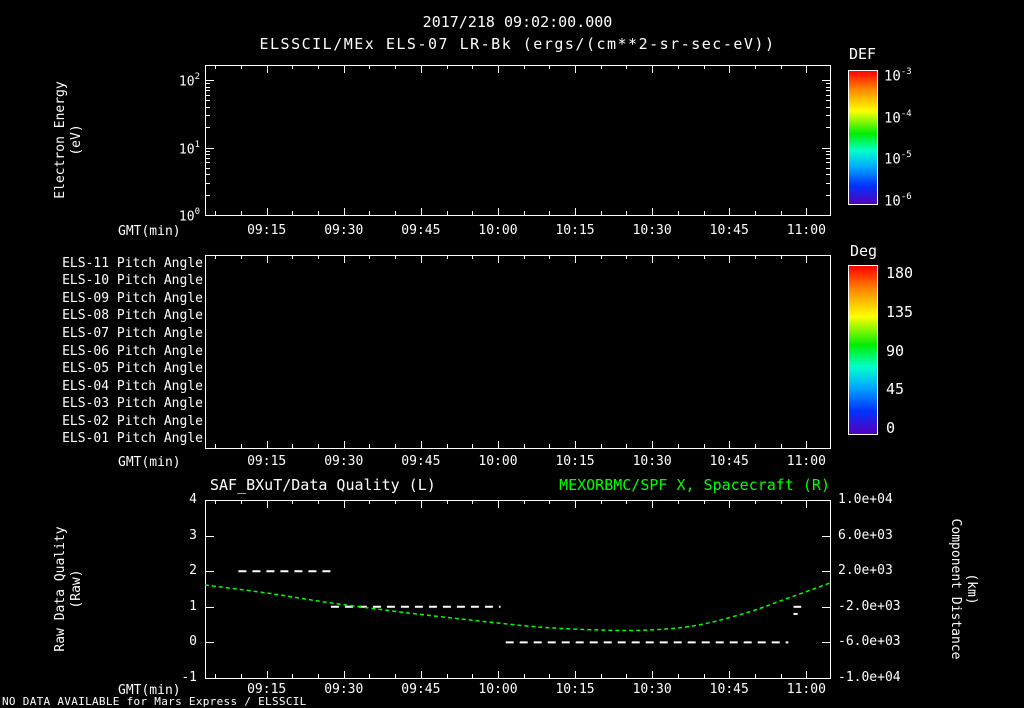  Describe the element at coordinates (694, 485) in the screenshot. I see `spacecraft-right-title: MEXORBMC/SPF X, Spacecraft (R)` at that location.